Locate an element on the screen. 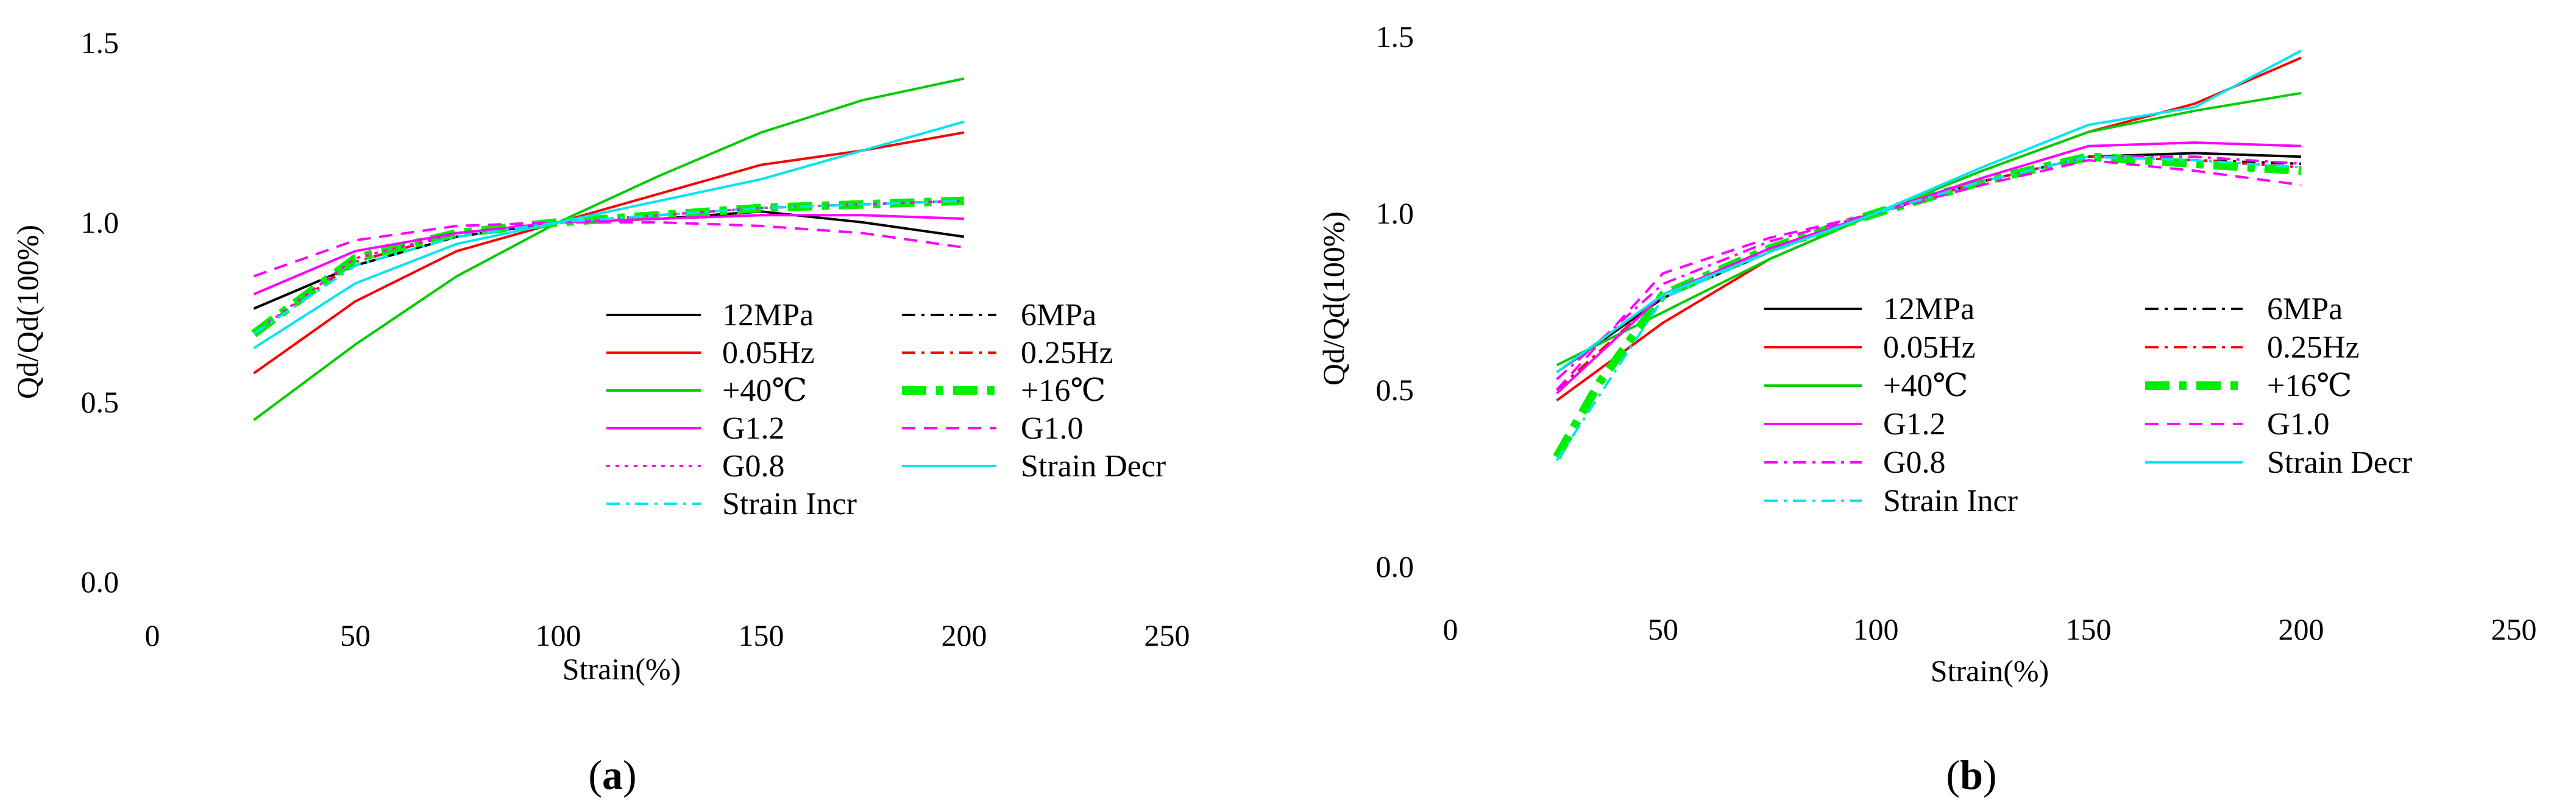  series-line-g1.2 is located at coordinates (609, 254).